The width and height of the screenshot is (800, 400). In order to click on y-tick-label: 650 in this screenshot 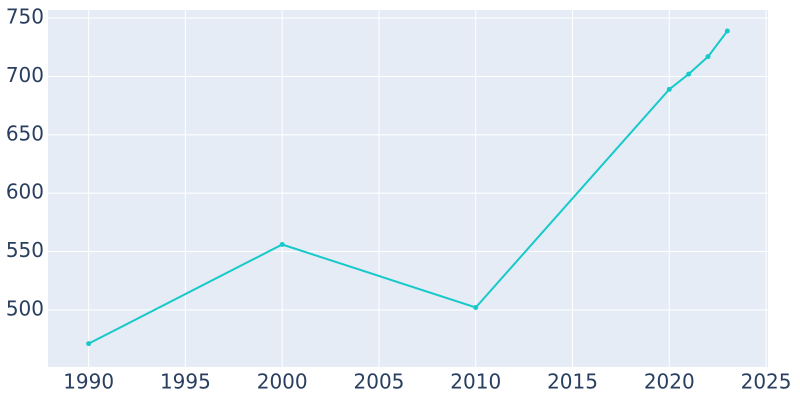, I will do `click(25, 133)`.